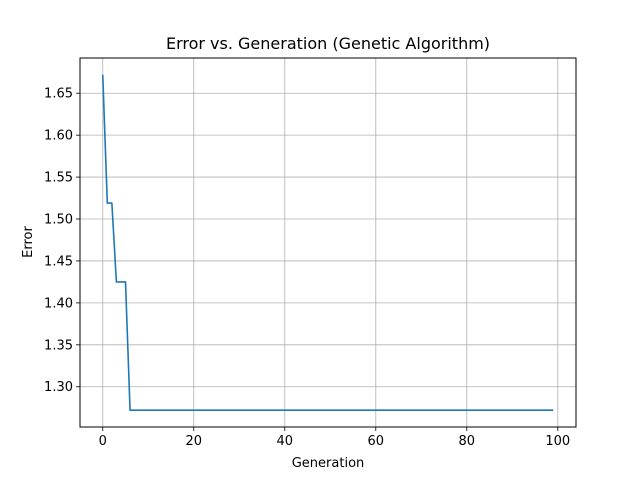 The image size is (640, 480). Describe the element at coordinates (376, 441) in the screenshot. I see `x-tick-label: 60` at that location.